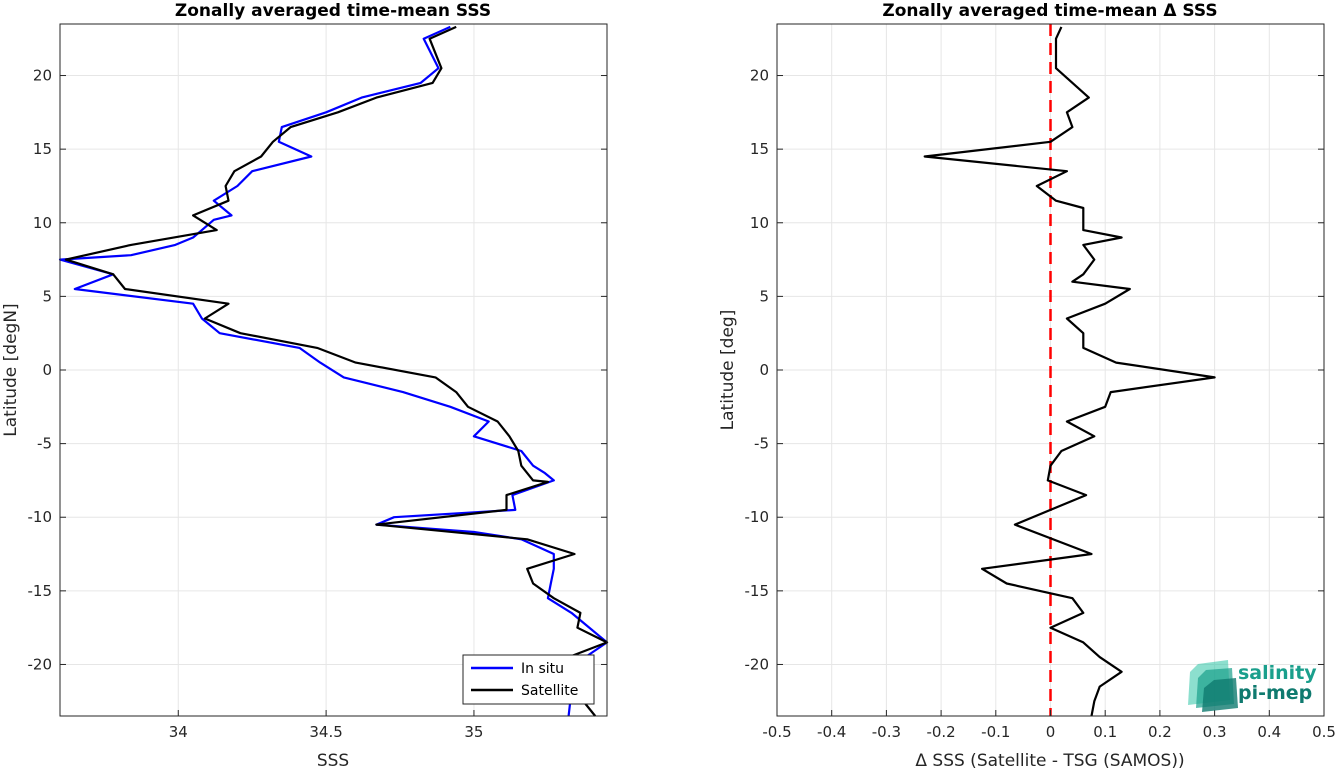 This screenshot has height=769, width=1336. I want to click on legend: In situ Satellite, so click(528, 679).